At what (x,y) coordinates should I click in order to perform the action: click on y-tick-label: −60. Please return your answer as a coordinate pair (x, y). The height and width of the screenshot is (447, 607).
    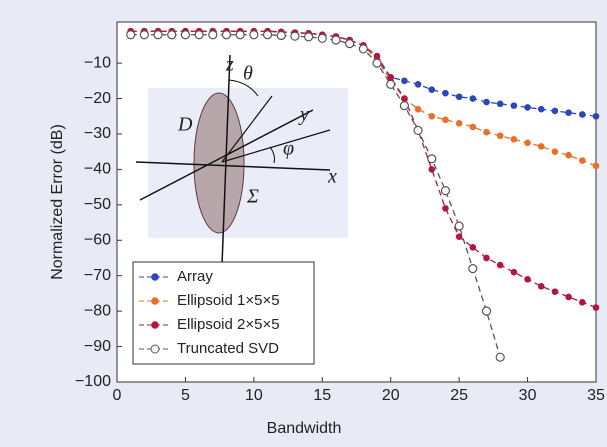
    Looking at the image, I should click on (97, 239).